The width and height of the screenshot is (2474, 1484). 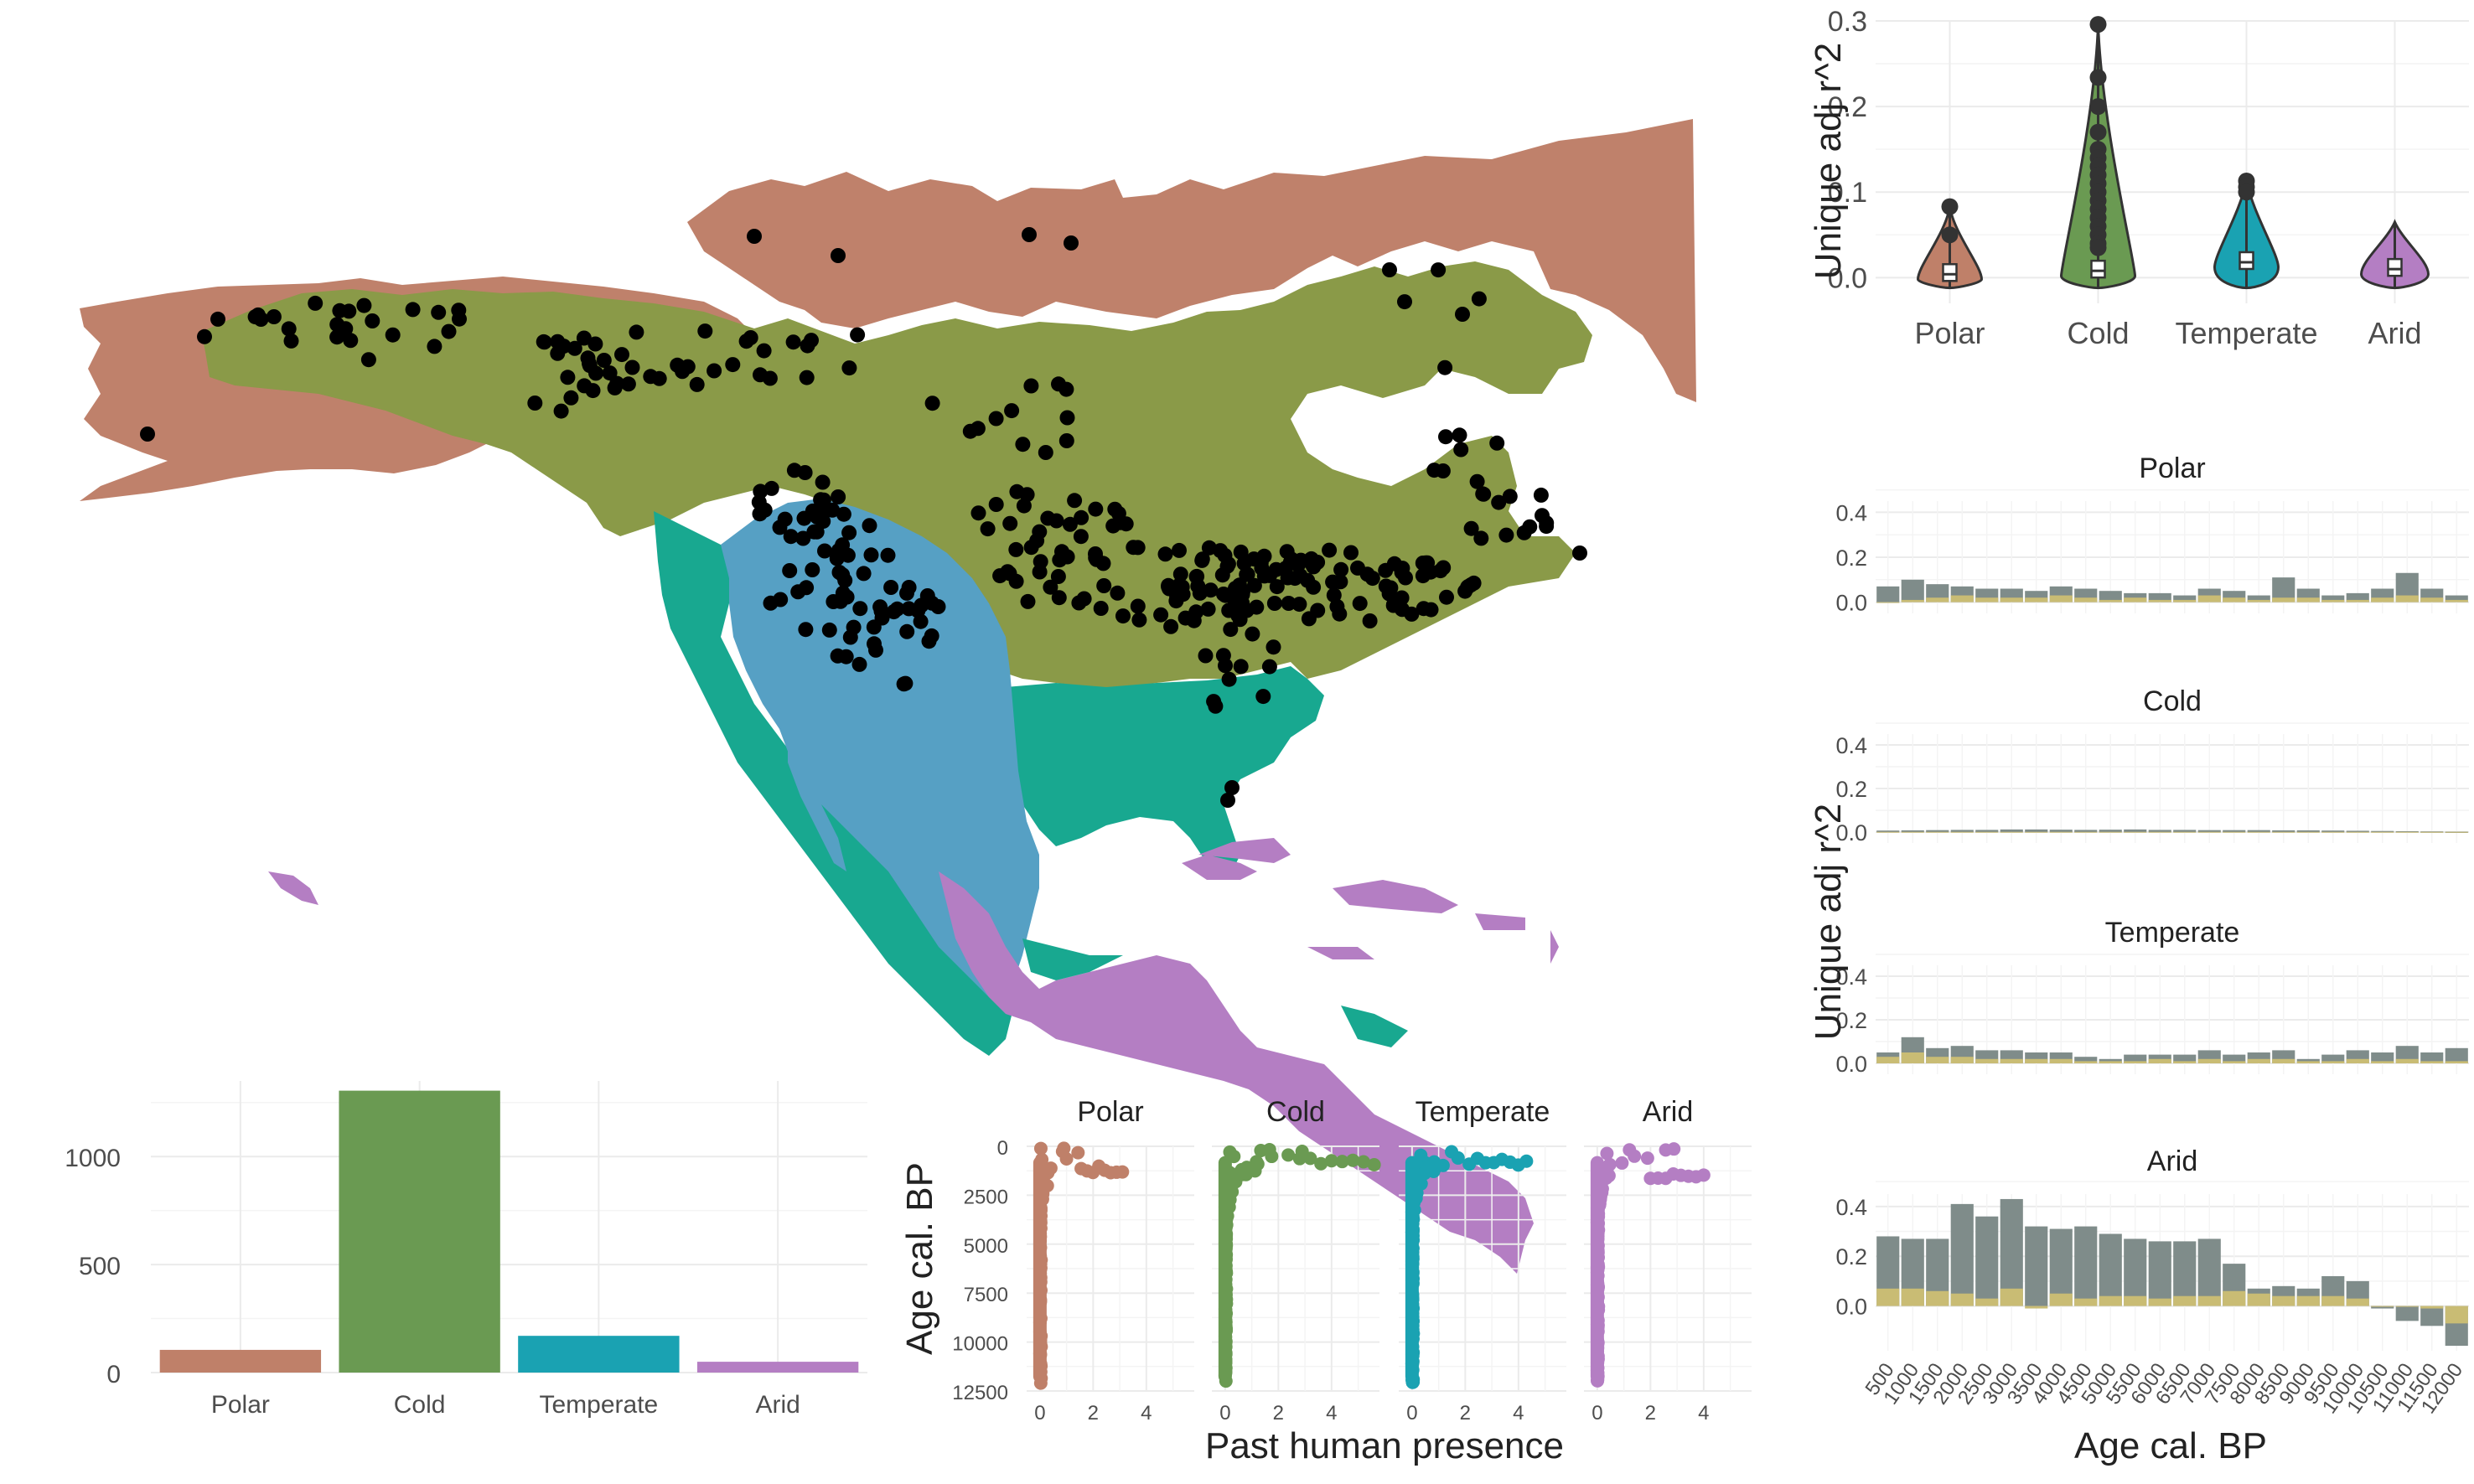 I want to click on age-facet-title: Polar, so click(x=2172, y=468).